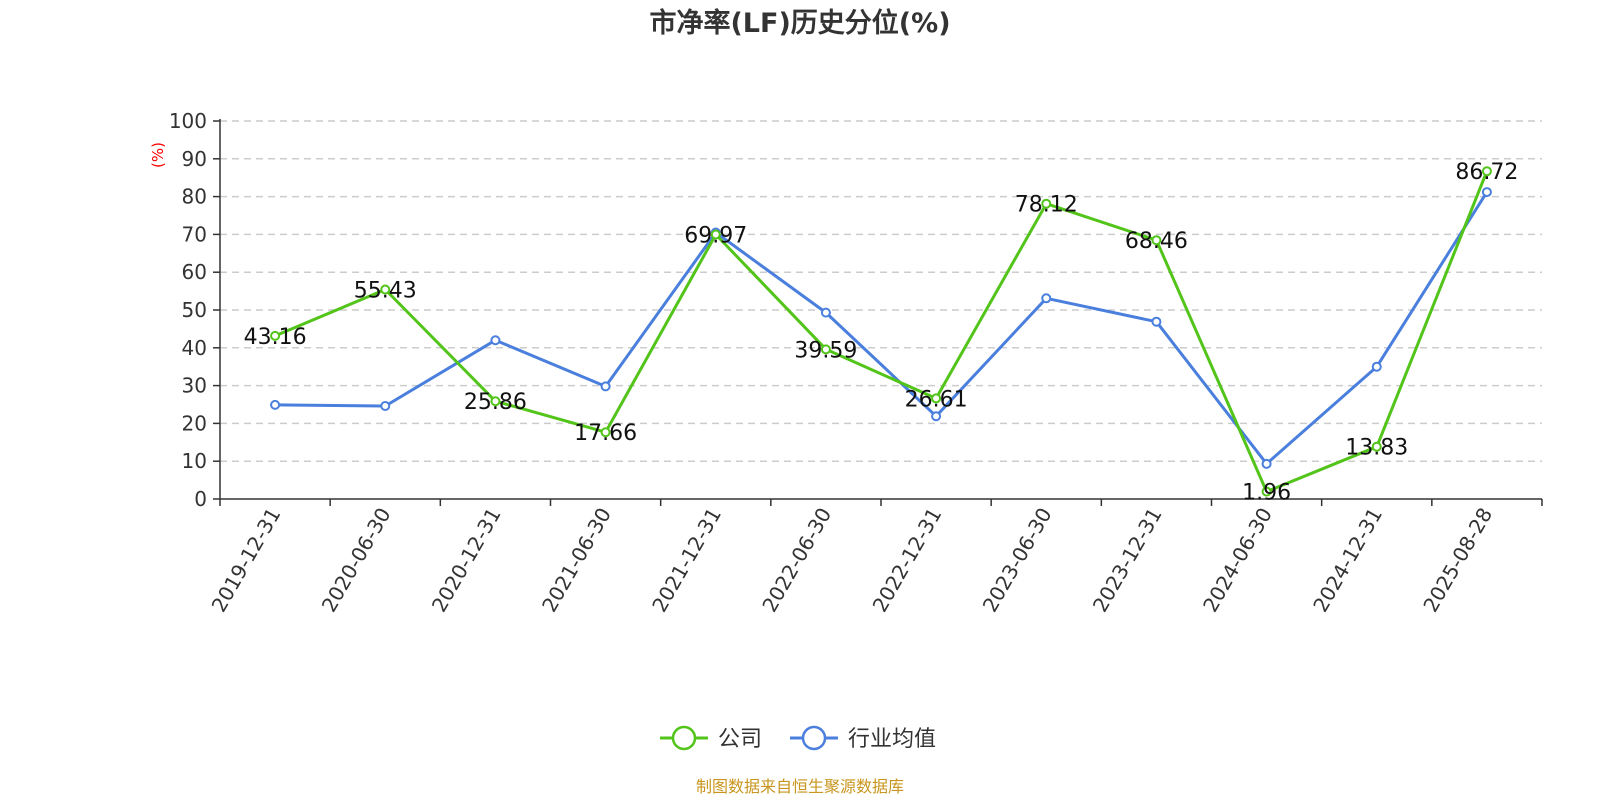  Describe the element at coordinates (200, 499) in the screenshot. I see `y-tick-label: 0` at that location.